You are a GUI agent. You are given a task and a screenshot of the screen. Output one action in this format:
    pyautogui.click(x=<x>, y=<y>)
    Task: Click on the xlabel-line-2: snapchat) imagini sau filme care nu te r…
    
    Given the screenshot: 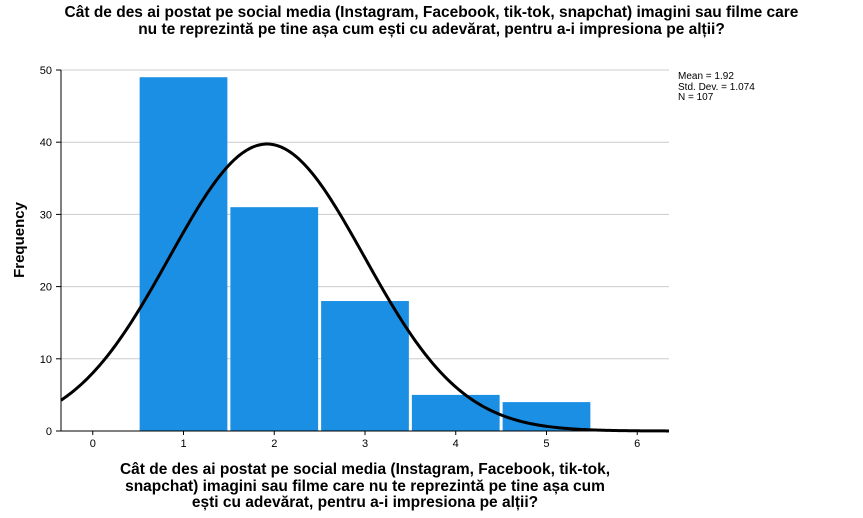 What is the action you would take?
    pyautogui.click(x=365, y=486)
    